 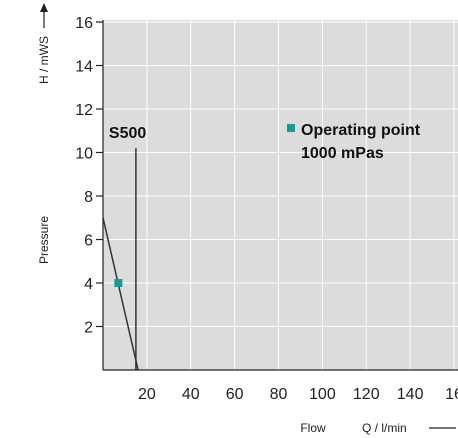 What do you see at coordinates (147, 394) in the screenshot?
I see `x-tick-label-0: 20` at bounding box center [147, 394].